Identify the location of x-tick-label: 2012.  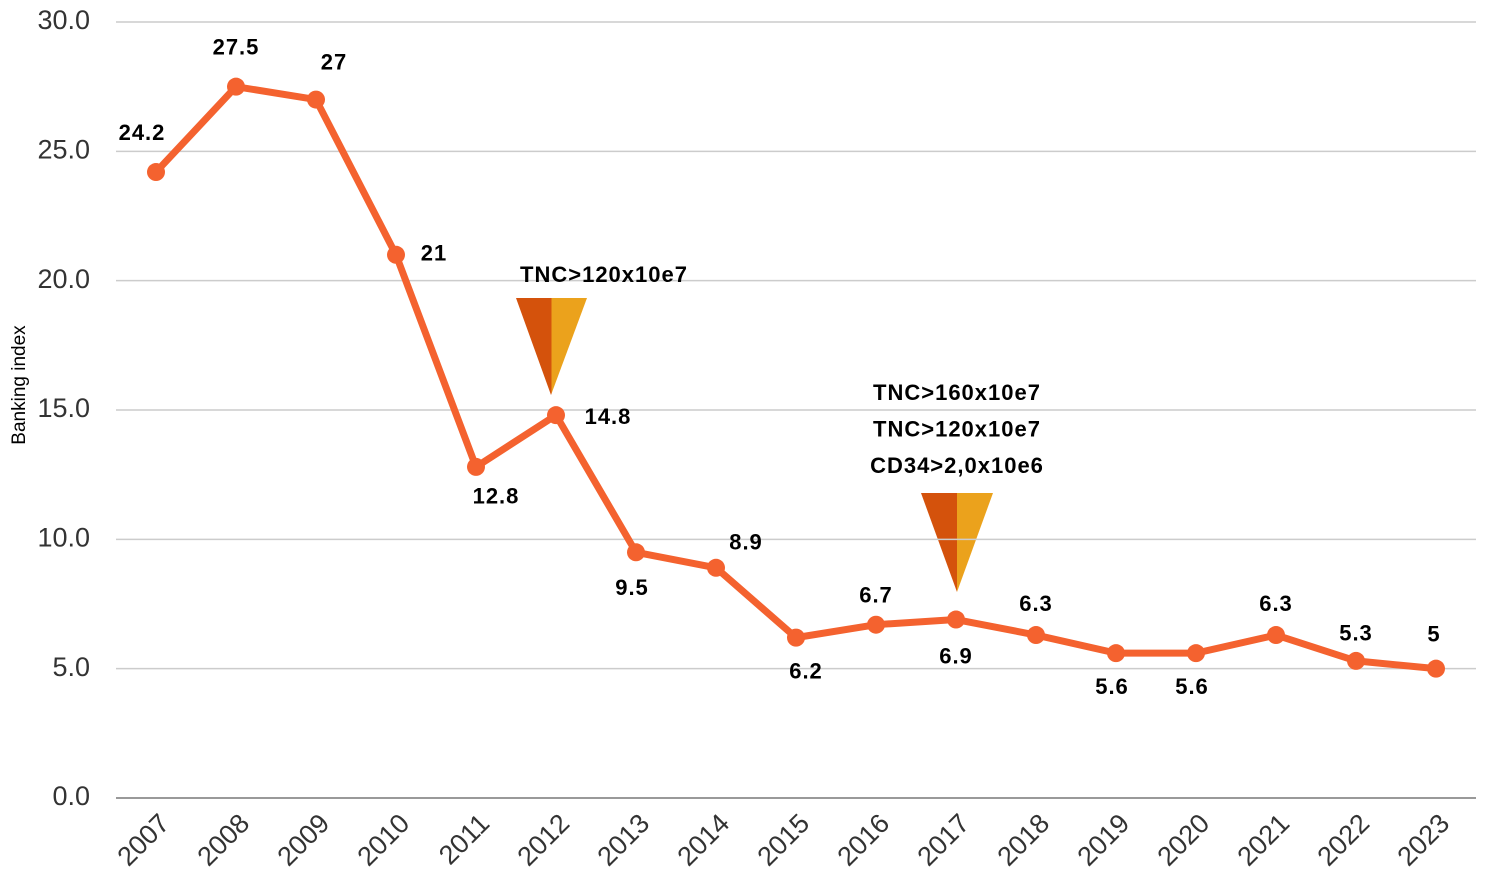
(544, 840).